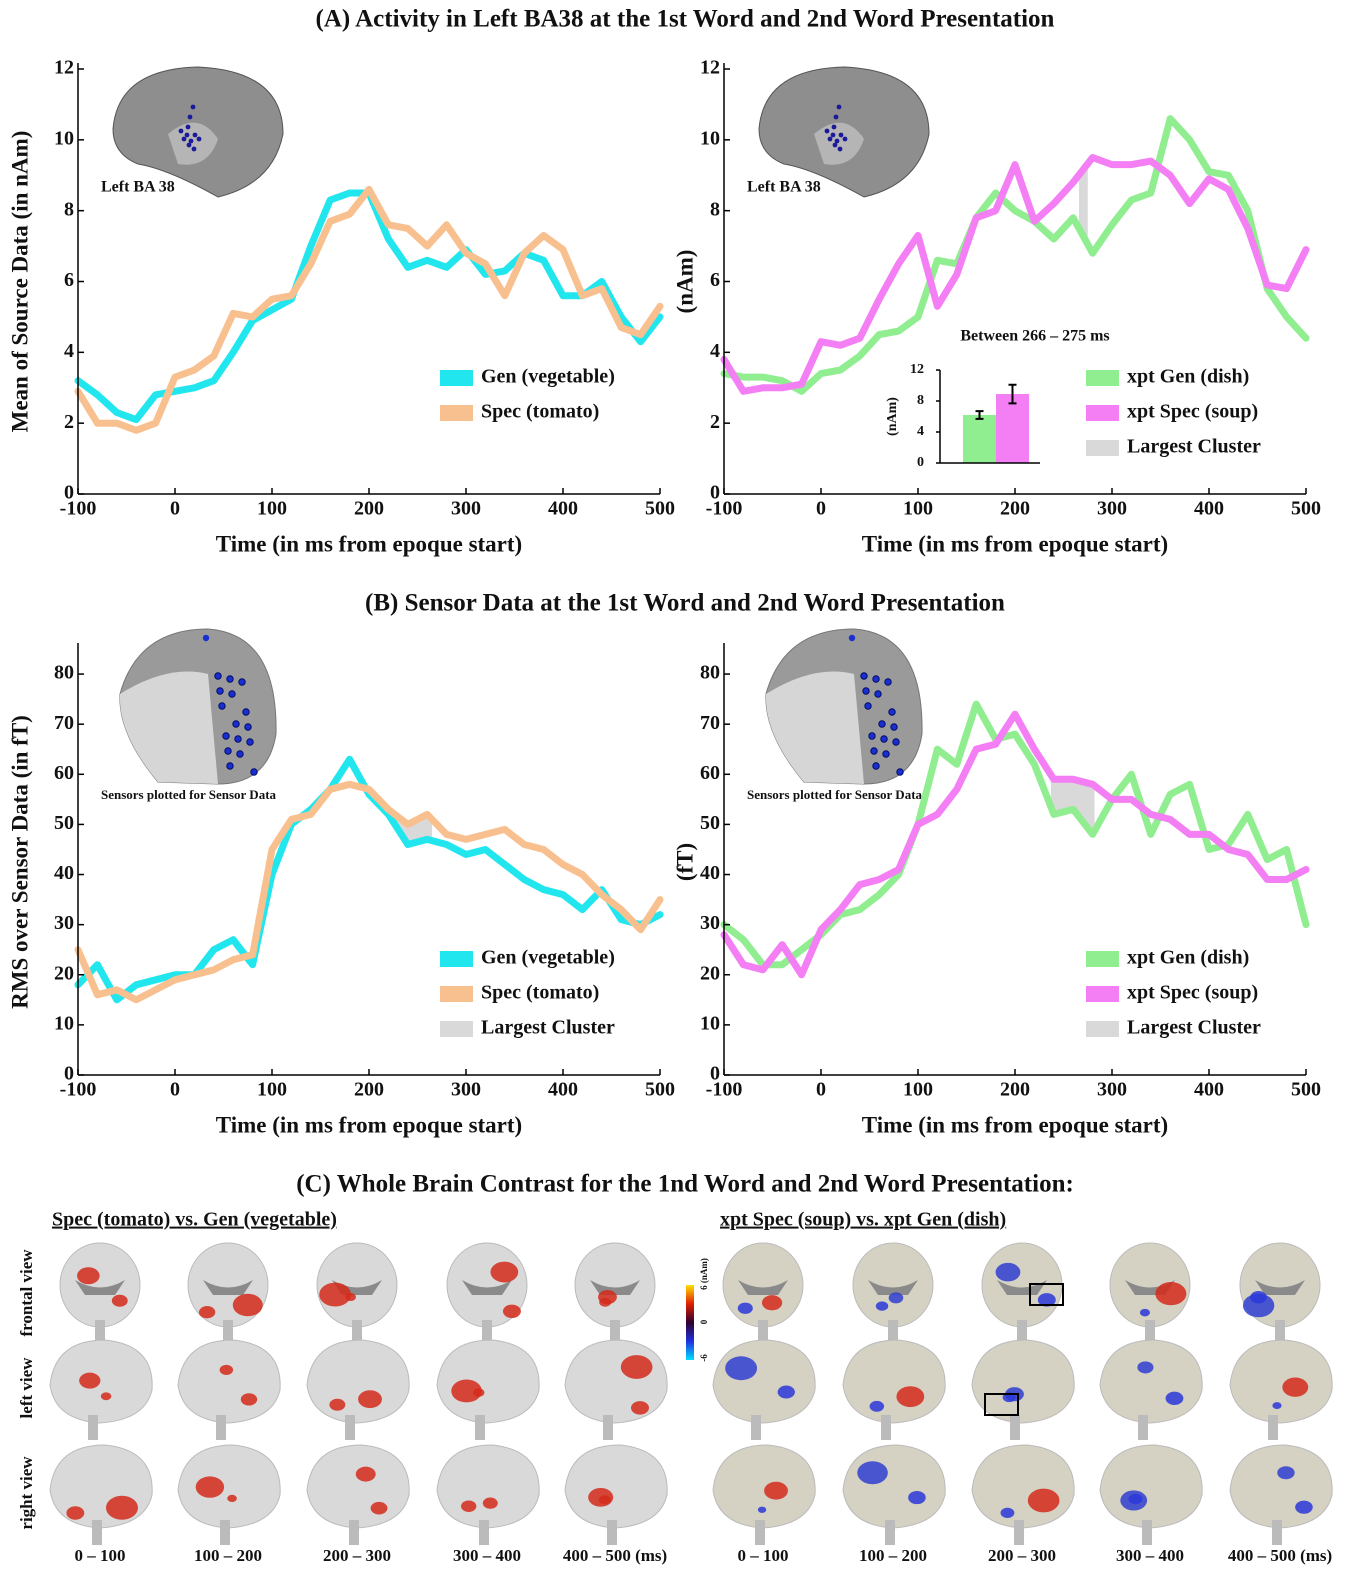 This screenshot has width=1353, height=1587. I want to click on x-tick-label: 300, so click(466, 509).